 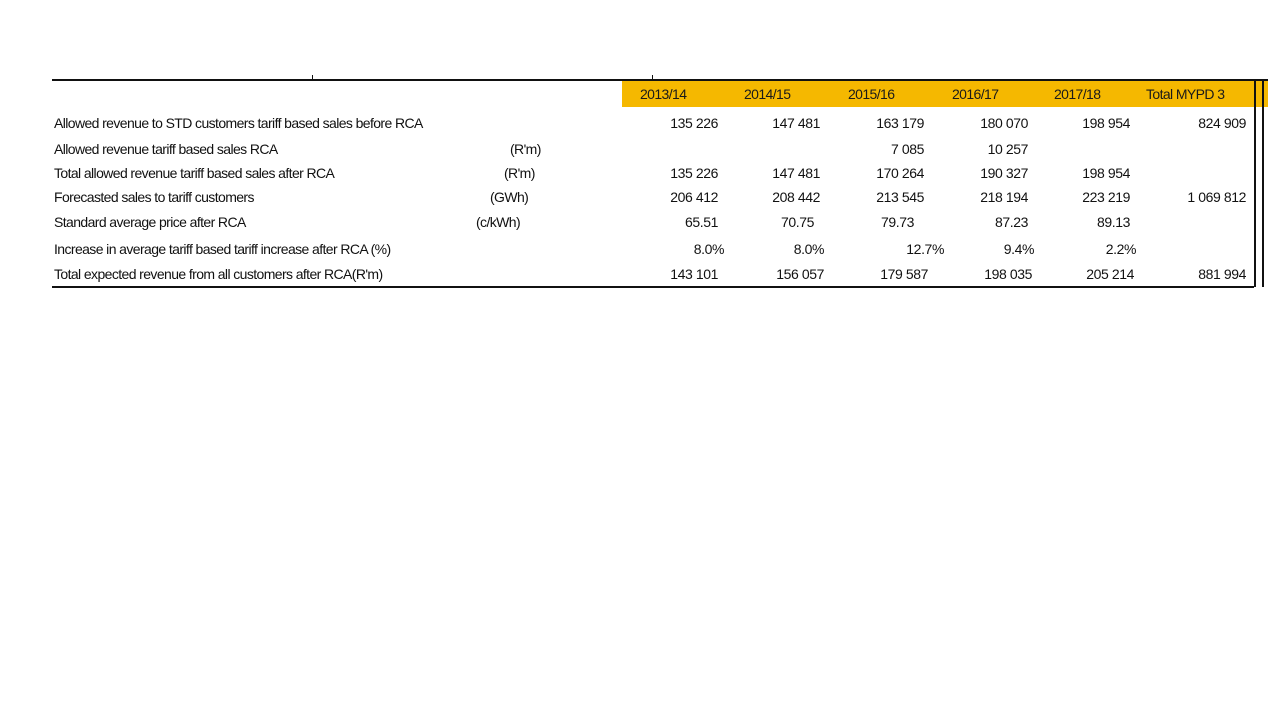 What do you see at coordinates (150, 222) in the screenshot?
I see `row-label-standard-average-price: Standard average price after RCA` at bounding box center [150, 222].